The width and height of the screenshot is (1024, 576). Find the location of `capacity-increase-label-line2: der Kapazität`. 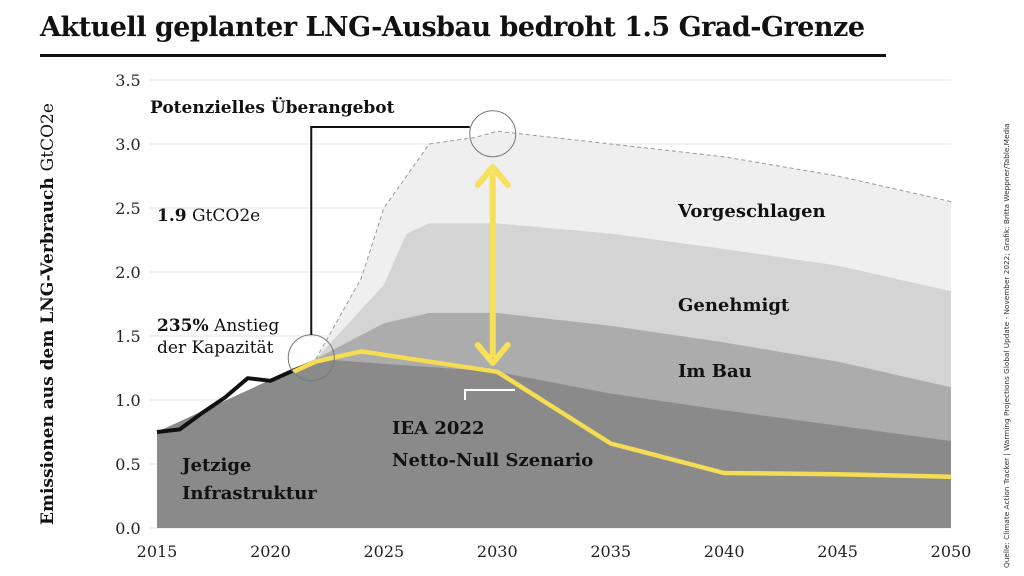

capacity-increase-label-line2: der Kapazität is located at coordinates (215, 348).